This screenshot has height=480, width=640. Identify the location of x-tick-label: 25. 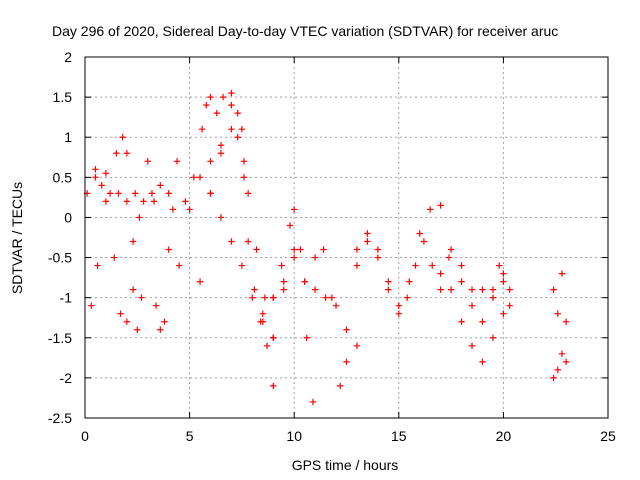
(608, 436).